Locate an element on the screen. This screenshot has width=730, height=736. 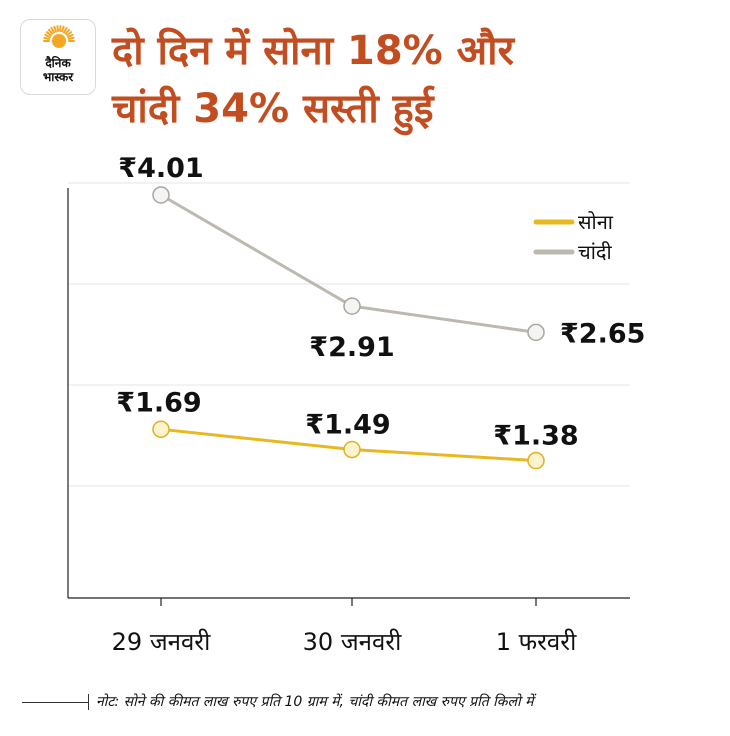
x-tick-label: 29 जनवरी is located at coordinates (161, 642).